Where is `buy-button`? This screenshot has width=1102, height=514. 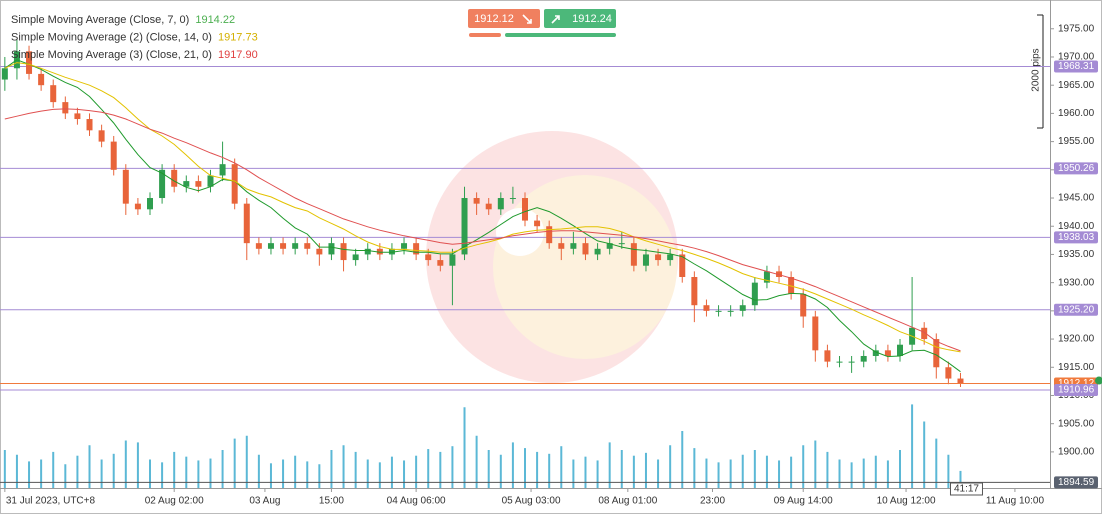 buy-button is located at coordinates (580, 18).